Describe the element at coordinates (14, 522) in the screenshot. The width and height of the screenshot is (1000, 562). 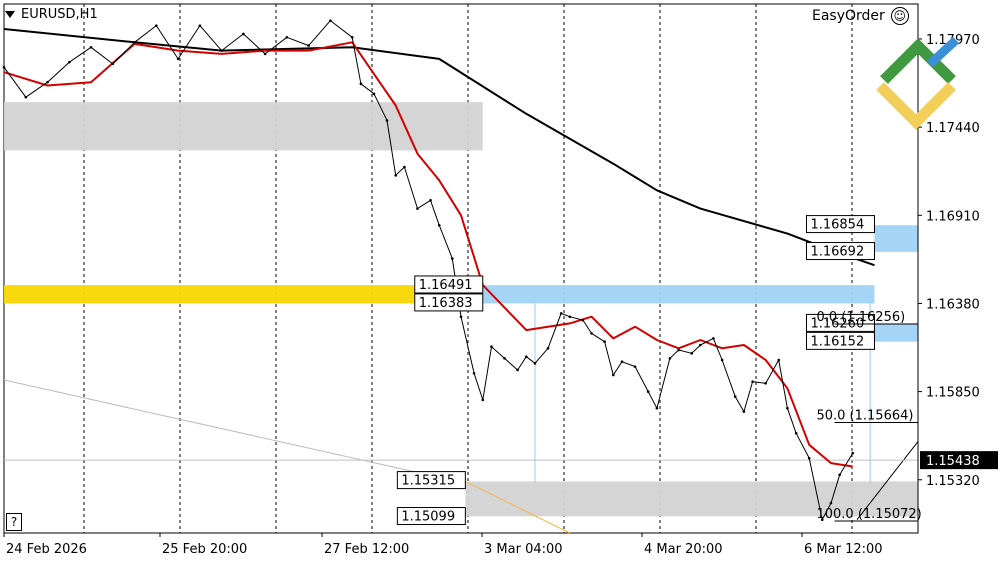
I see `help-button: ?` at that location.